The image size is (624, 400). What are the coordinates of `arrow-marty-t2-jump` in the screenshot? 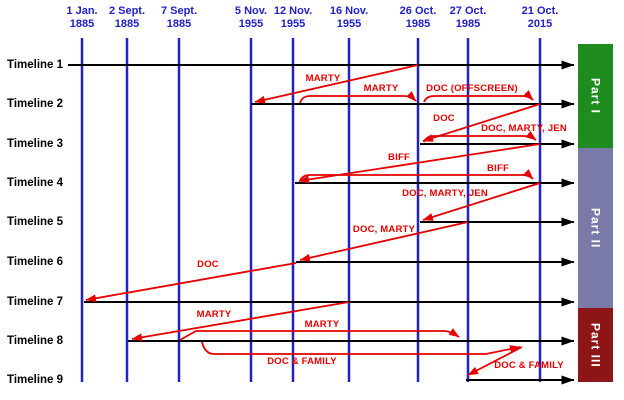 It's located at (358, 97).